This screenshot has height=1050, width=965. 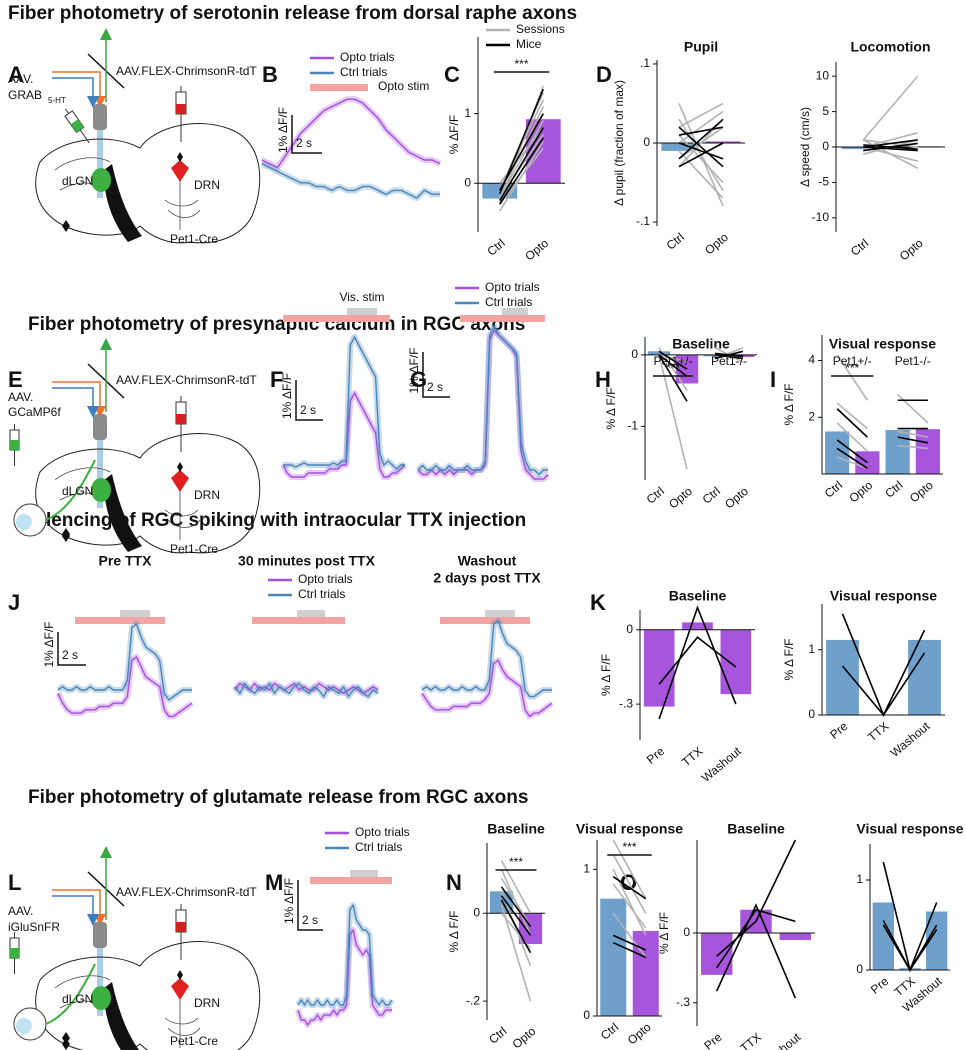 What do you see at coordinates (713, 1040) in the screenshot?
I see `x-tick-label: Pre` at bounding box center [713, 1040].